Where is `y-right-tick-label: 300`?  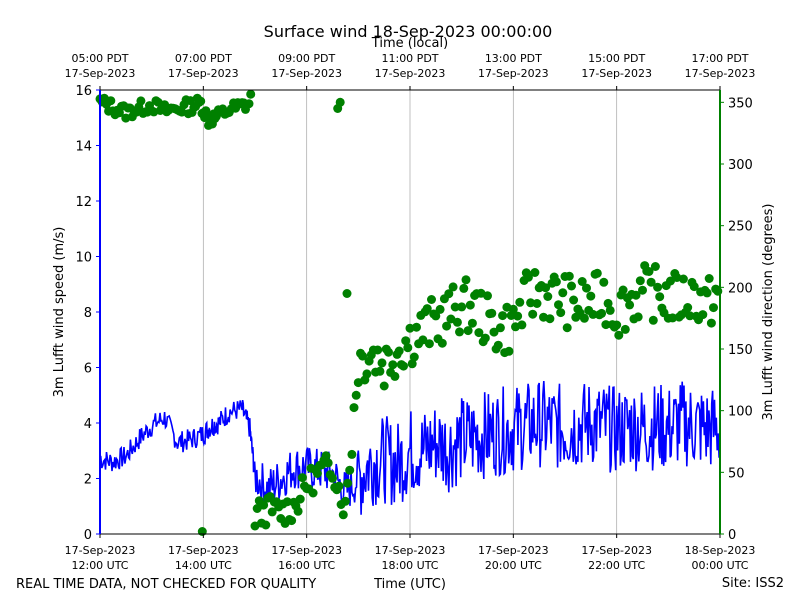 y-right-tick-label: 300 is located at coordinates (740, 165).